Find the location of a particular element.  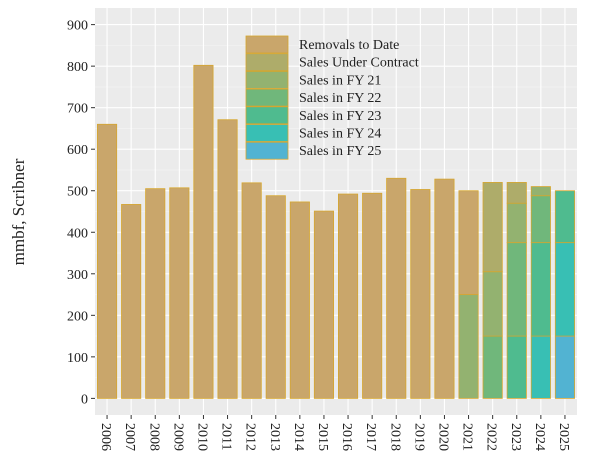

x-tick-label: 2008 is located at coordinates (153, 437).